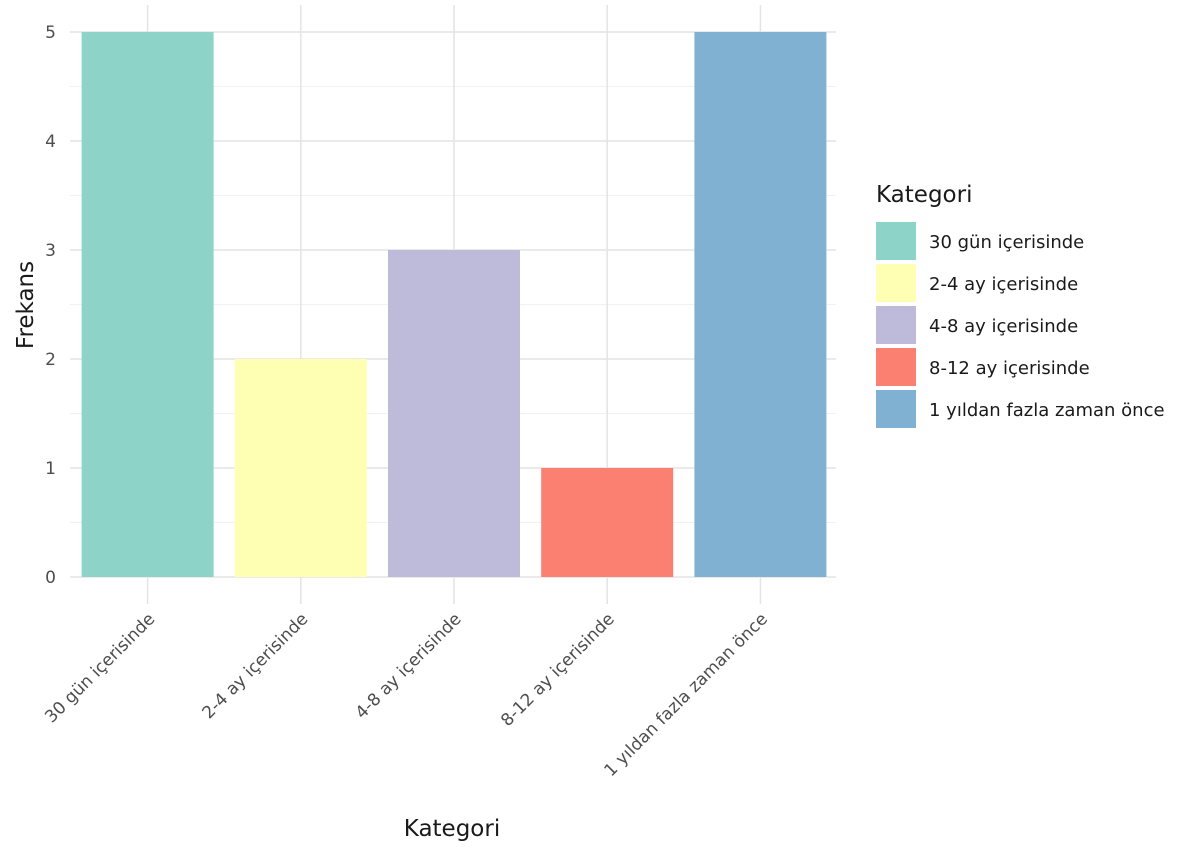  I want to click on x-axis-title: Kategori, so click(452, 829).